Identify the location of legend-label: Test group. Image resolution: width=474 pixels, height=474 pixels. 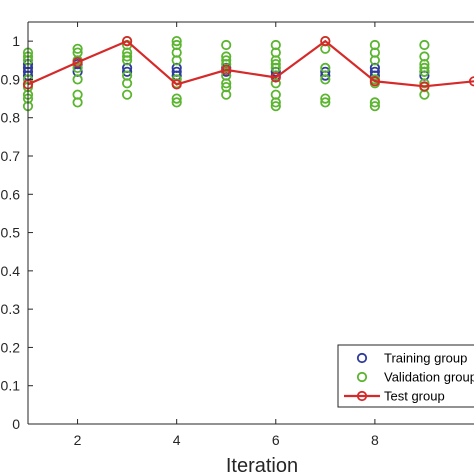
(414, 396).